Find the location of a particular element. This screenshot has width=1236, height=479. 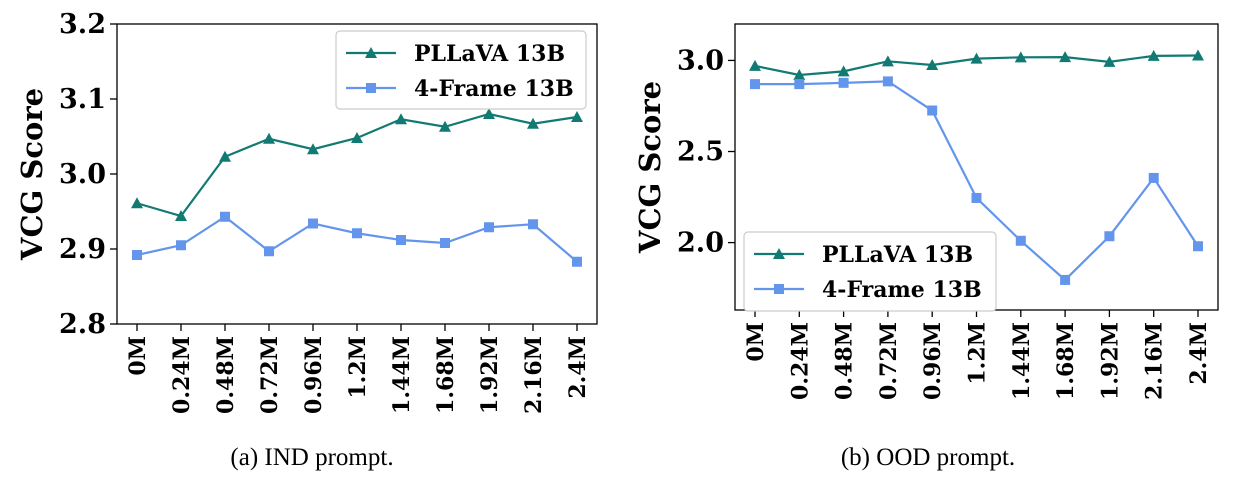

y-tick-label: 2.8 is located at coordinates (82, 324).